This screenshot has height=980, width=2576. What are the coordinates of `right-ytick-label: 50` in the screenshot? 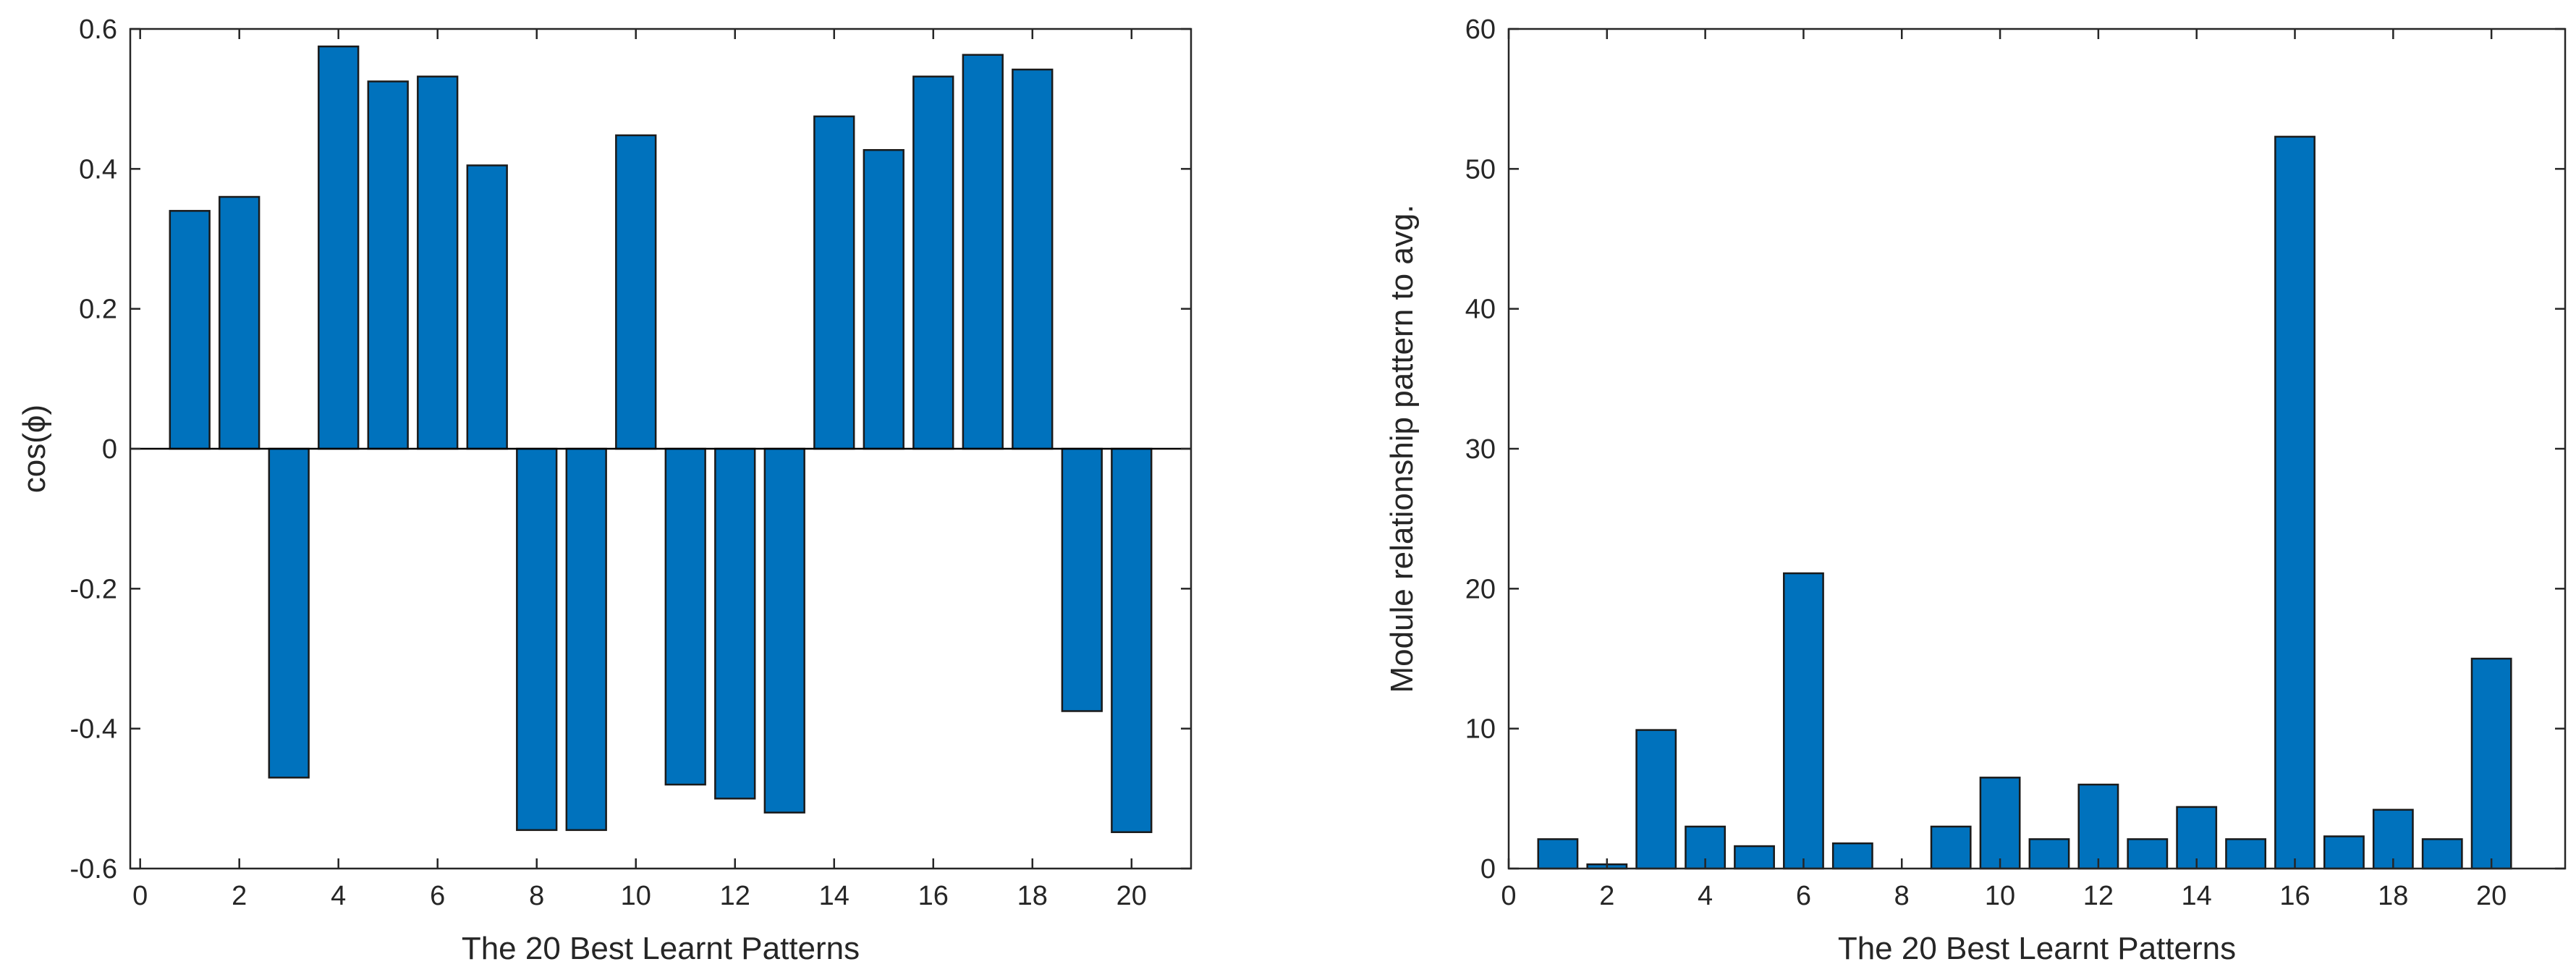 It's located at (1480, 169).